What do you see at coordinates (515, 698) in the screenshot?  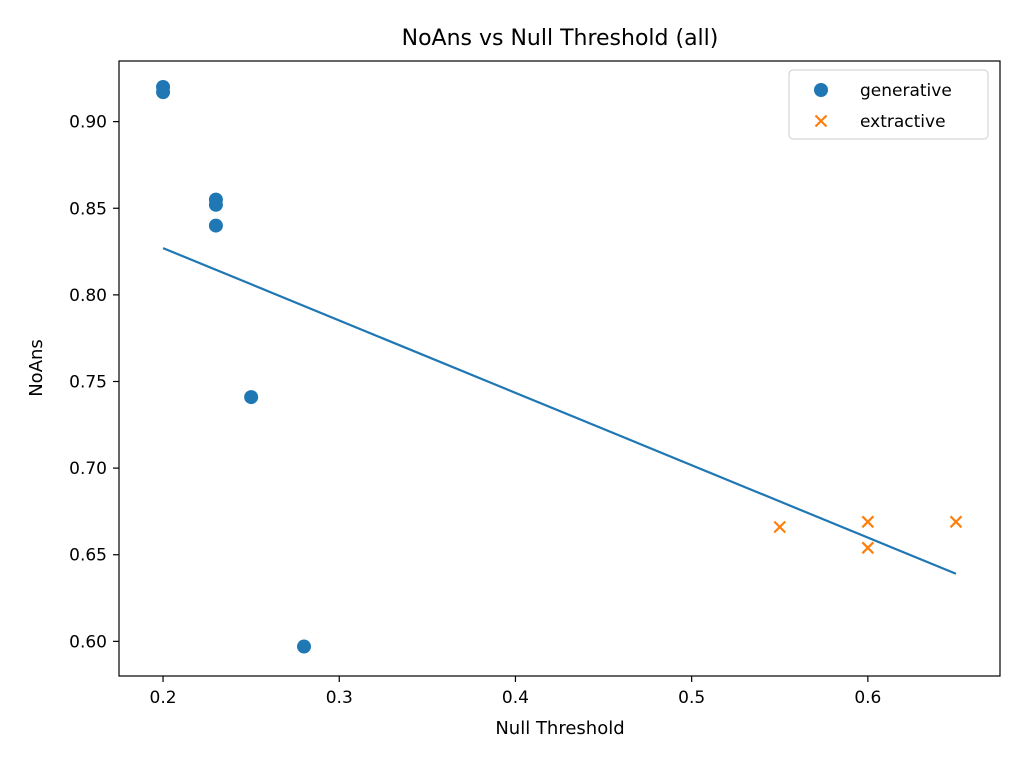 I see `x-tick-label: 0.4` at bounding box center [515, 698].